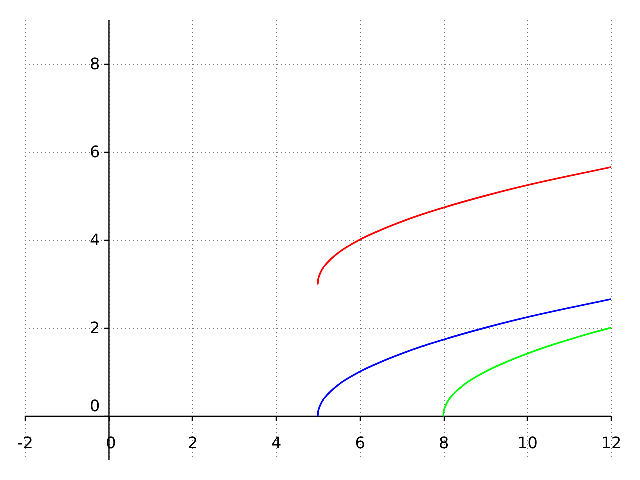 Image resolution: width=640 pixels, height=480 pixels. What do you see at coordinates (193, 443) in the screenshot?
I see `x-tick-label: 2` at bounding box center [193, 443].